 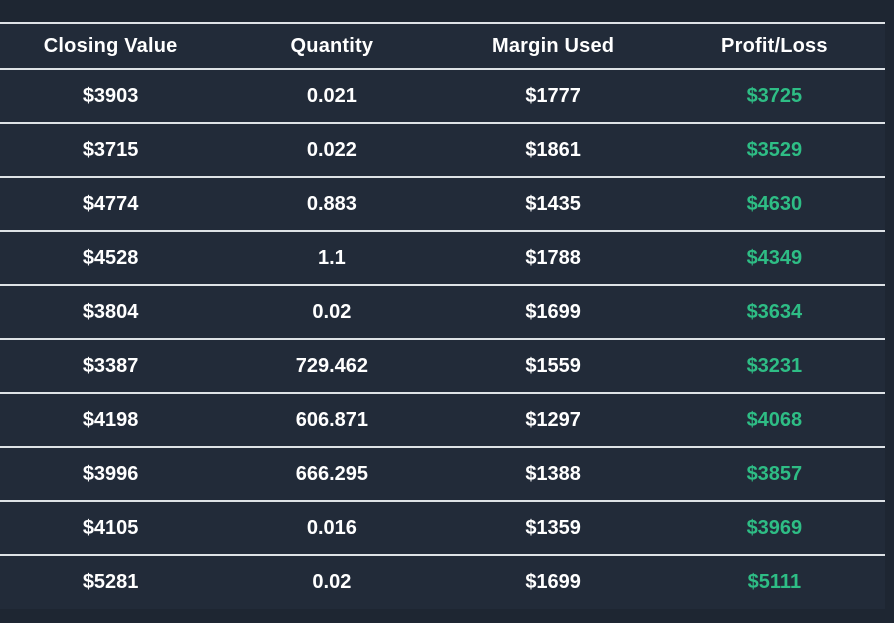 What do you see at coordinates (442, 96) in the screenshot?
I see `table-row: $3903 0.021 $1777 $3725` at bounding box center [442, 96].